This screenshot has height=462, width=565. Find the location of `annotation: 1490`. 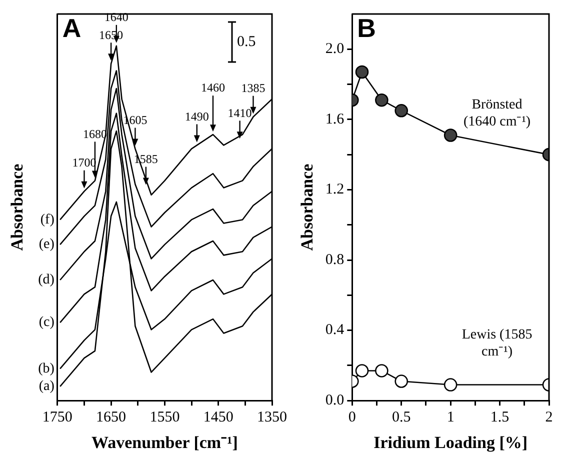

annotation: 1490 is located at coordinates (196, 116).